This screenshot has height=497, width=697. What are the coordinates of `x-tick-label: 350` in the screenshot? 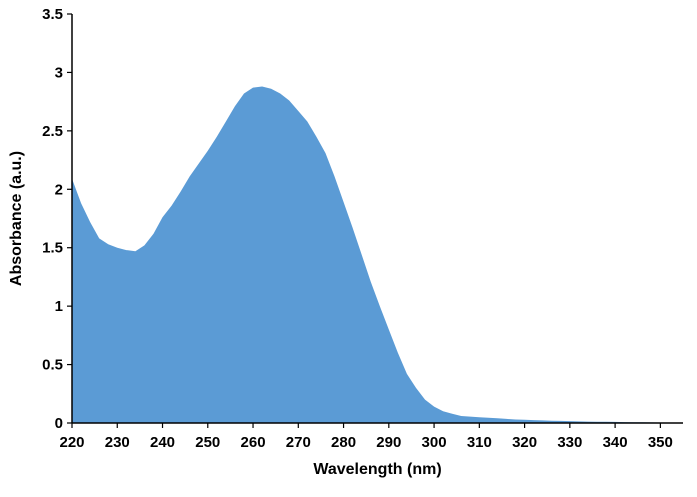 It's located at (660, 442).